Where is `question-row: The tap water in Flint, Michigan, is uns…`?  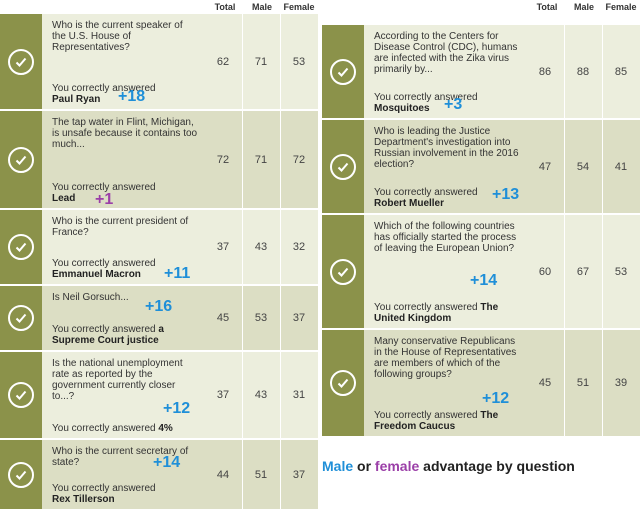
question-row: The tap water in Flint, Michigan, is uns… is located at coordinates (159, 160).